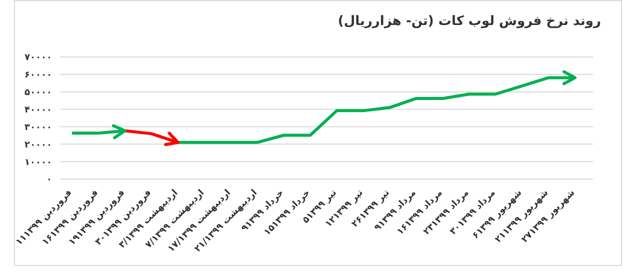  I want to click on y-tick-label: ۰, so click(49, 180).